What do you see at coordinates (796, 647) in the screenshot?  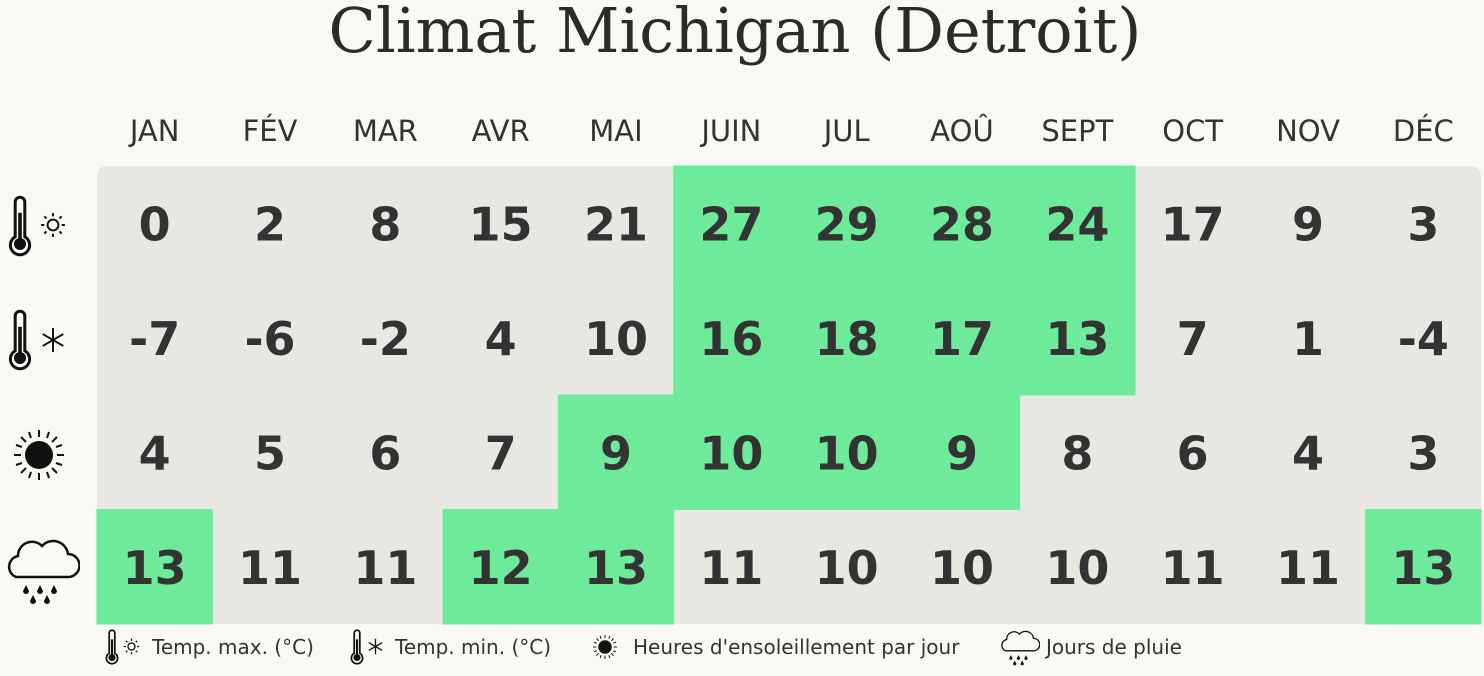 I see `legend-label: Heures d'ensoleillement par jour` at bounding box center [796, 647].